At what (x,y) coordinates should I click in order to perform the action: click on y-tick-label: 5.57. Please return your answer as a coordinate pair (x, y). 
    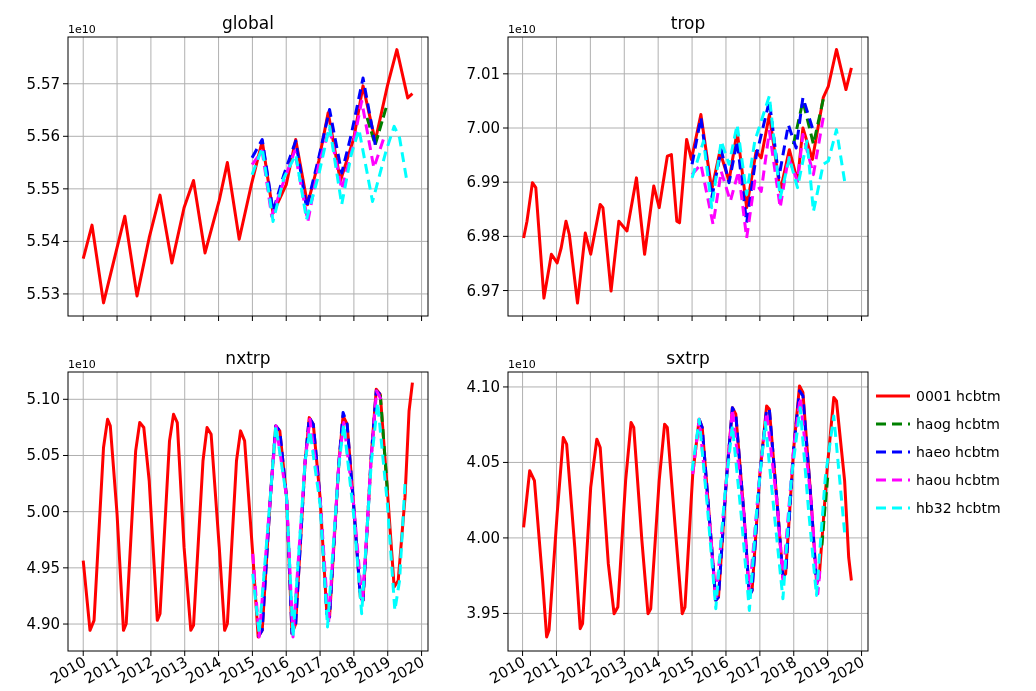
    Looking at the image, I should click on (43, 83).